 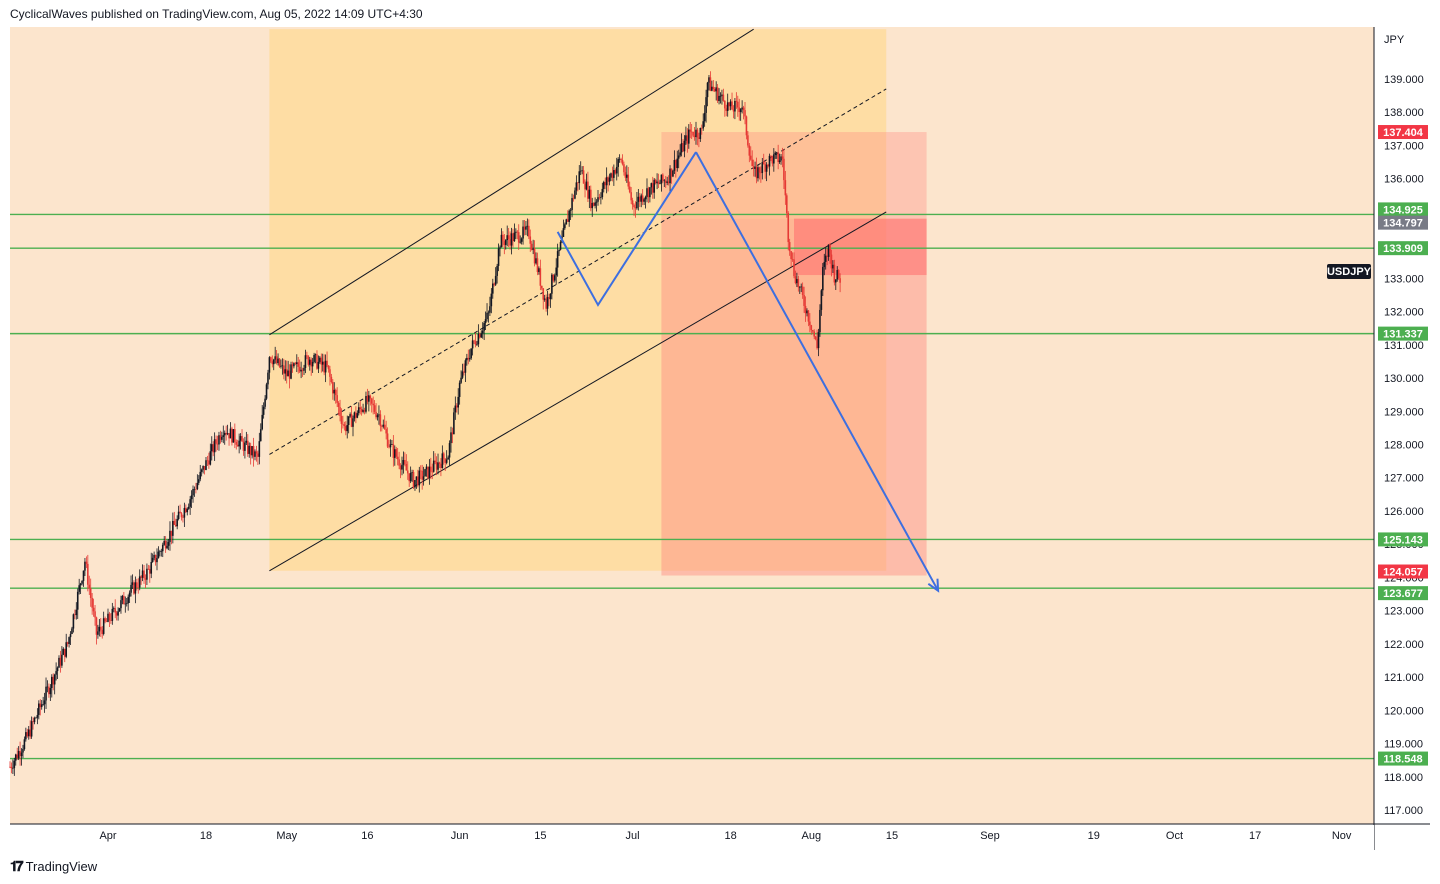 I want to click on arrow-head, so click(x=933, y=585).